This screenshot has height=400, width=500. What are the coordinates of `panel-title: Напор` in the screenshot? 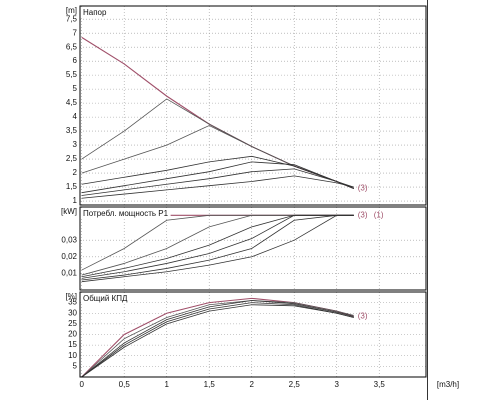 It's located at (95, 12).